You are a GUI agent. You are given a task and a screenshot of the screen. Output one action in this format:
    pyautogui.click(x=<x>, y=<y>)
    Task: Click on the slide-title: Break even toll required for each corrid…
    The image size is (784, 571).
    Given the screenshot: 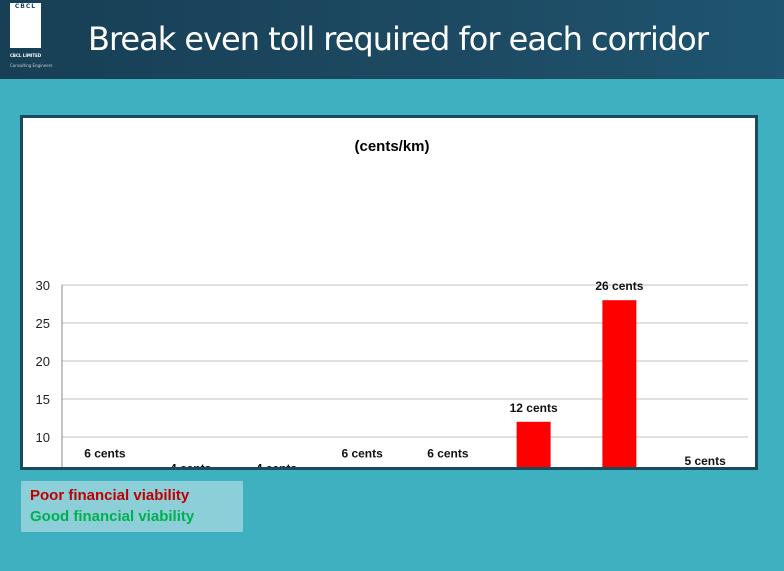 What is the action you would take?
    pyautogui.click(x=398, y=39)
    